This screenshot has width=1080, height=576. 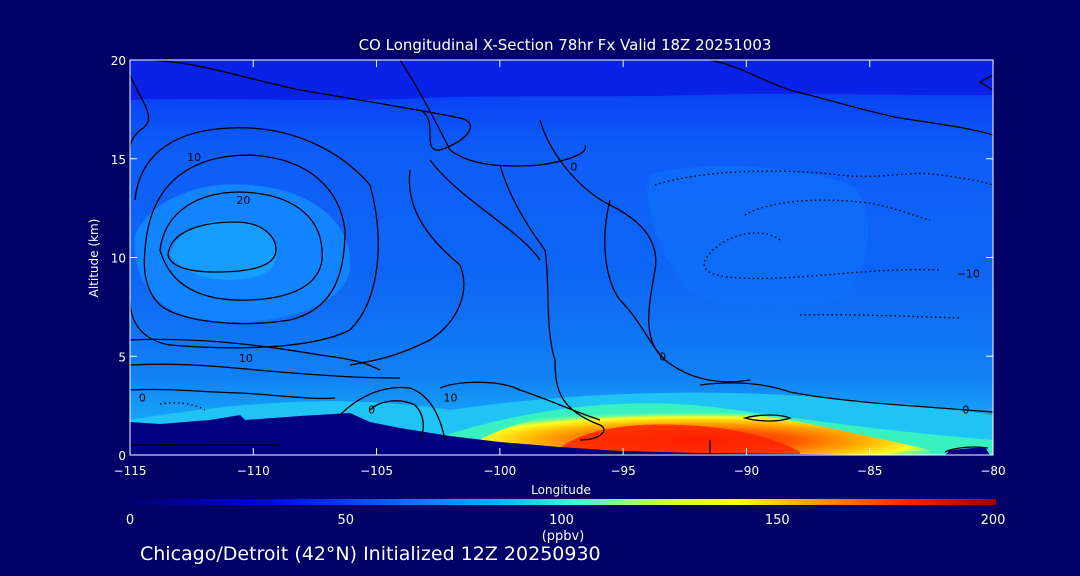 I want to click on terrain-east-bump, so click(x=967, y=451).